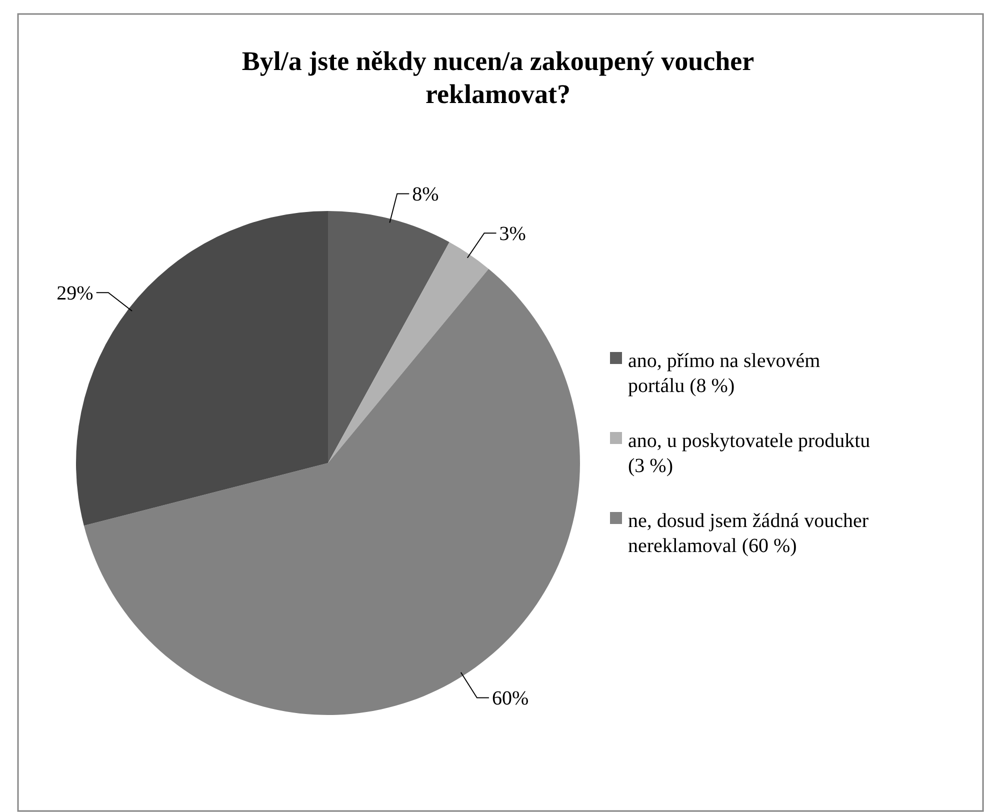 Image resolution: width=984 pixels, height=812 pixels. I want to click on legend-label: ne, dosud jsem žádná voucher nereklamoval (60 %), so click(748, 533).